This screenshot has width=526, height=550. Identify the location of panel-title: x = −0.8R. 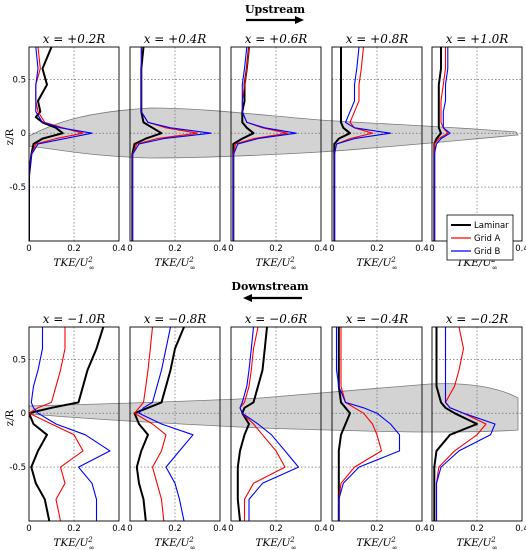
(175, 319).